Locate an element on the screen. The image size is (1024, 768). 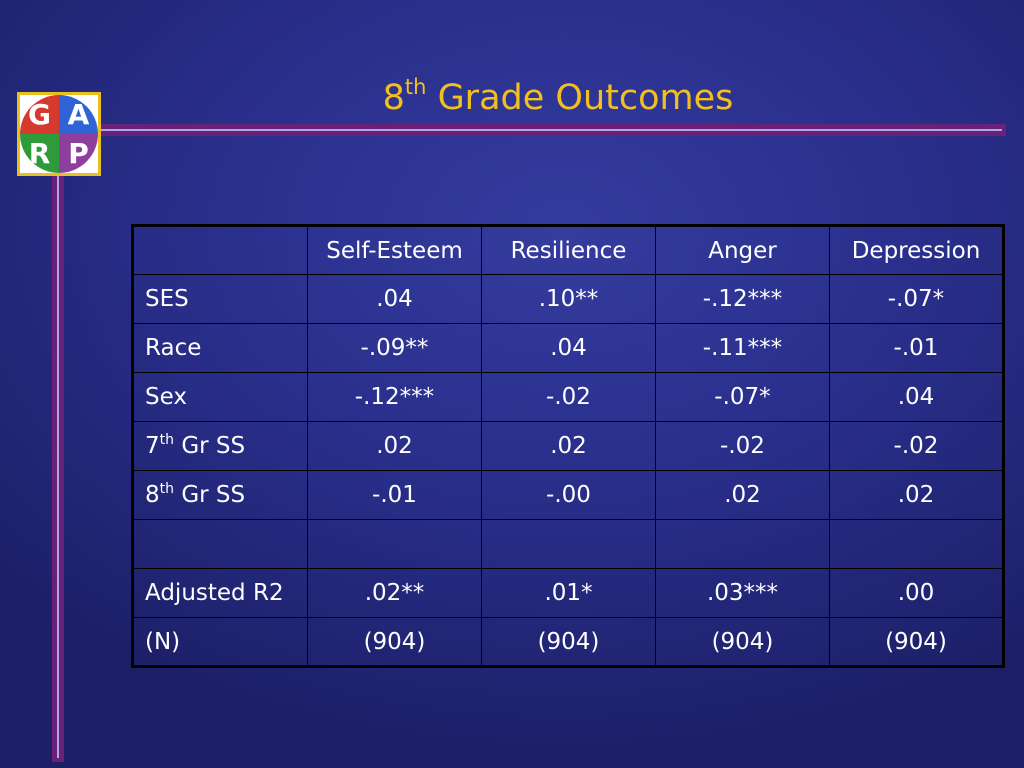
table-row: Adjusted R2 .02** .01* .03*** .00 is located at coordinates (568, 593).